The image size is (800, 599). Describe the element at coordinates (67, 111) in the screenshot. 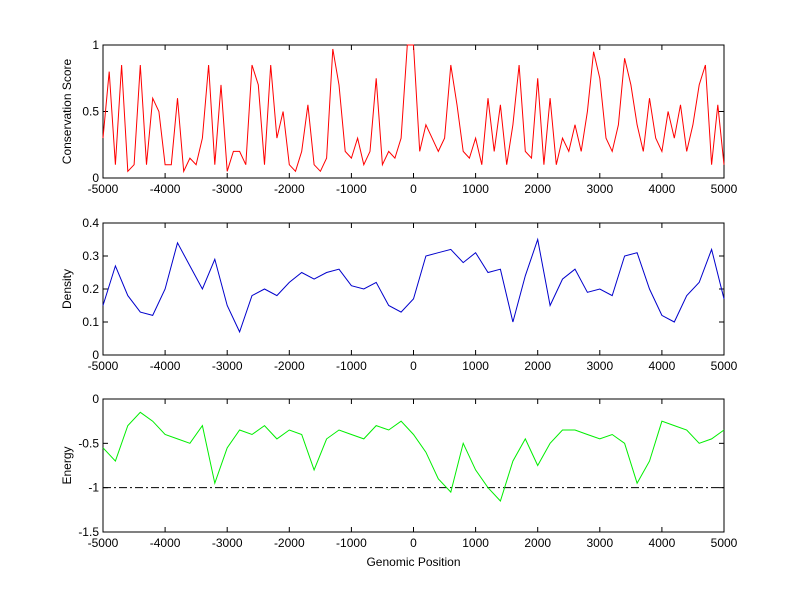

I see `y-axis-label: Conservation Score` at that location.